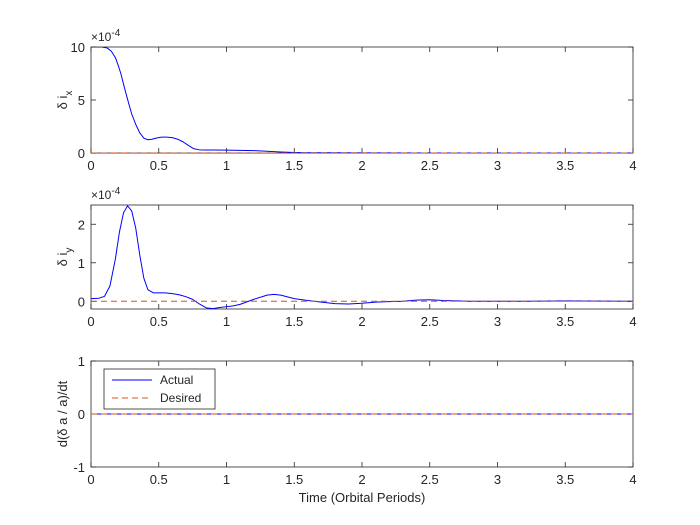 The image size is (700, 525). Describe the element at coordinates (78, 47) in the screenshot. I see `y-tick-label: 10` at that location.